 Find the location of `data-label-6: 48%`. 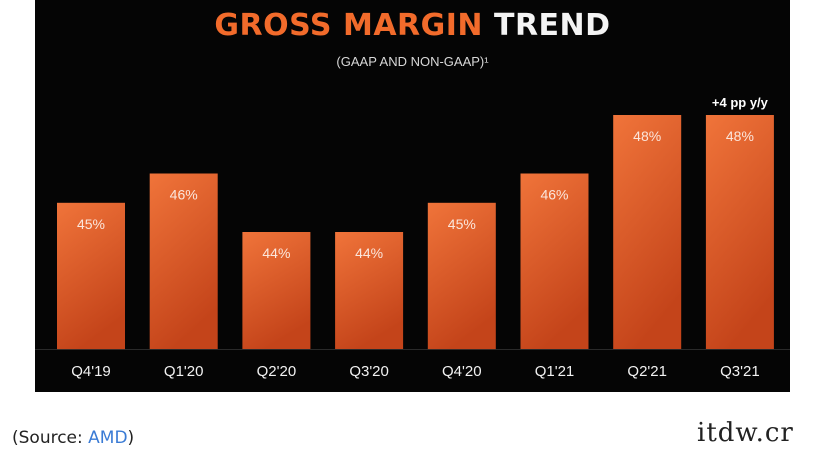

data-label-6: 48% is located at coordinates (647, 136).